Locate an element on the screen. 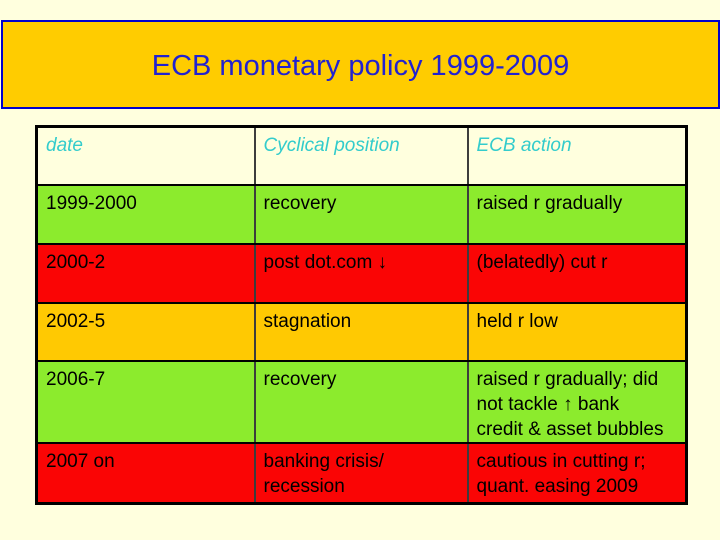  table-row: 1999-2000 recovery raised r gradually is located at coordinates (361, 214).